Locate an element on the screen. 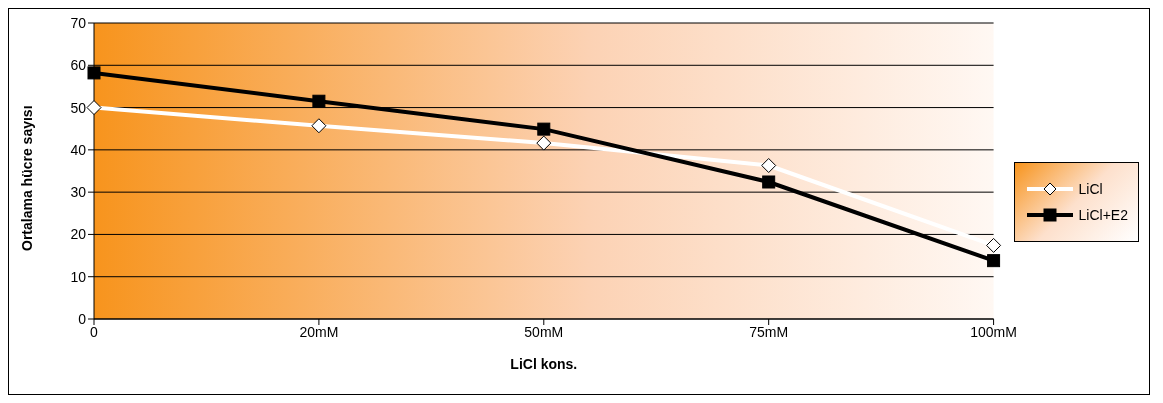  y-tick-label: 60 is located at coordinates (78, 65).